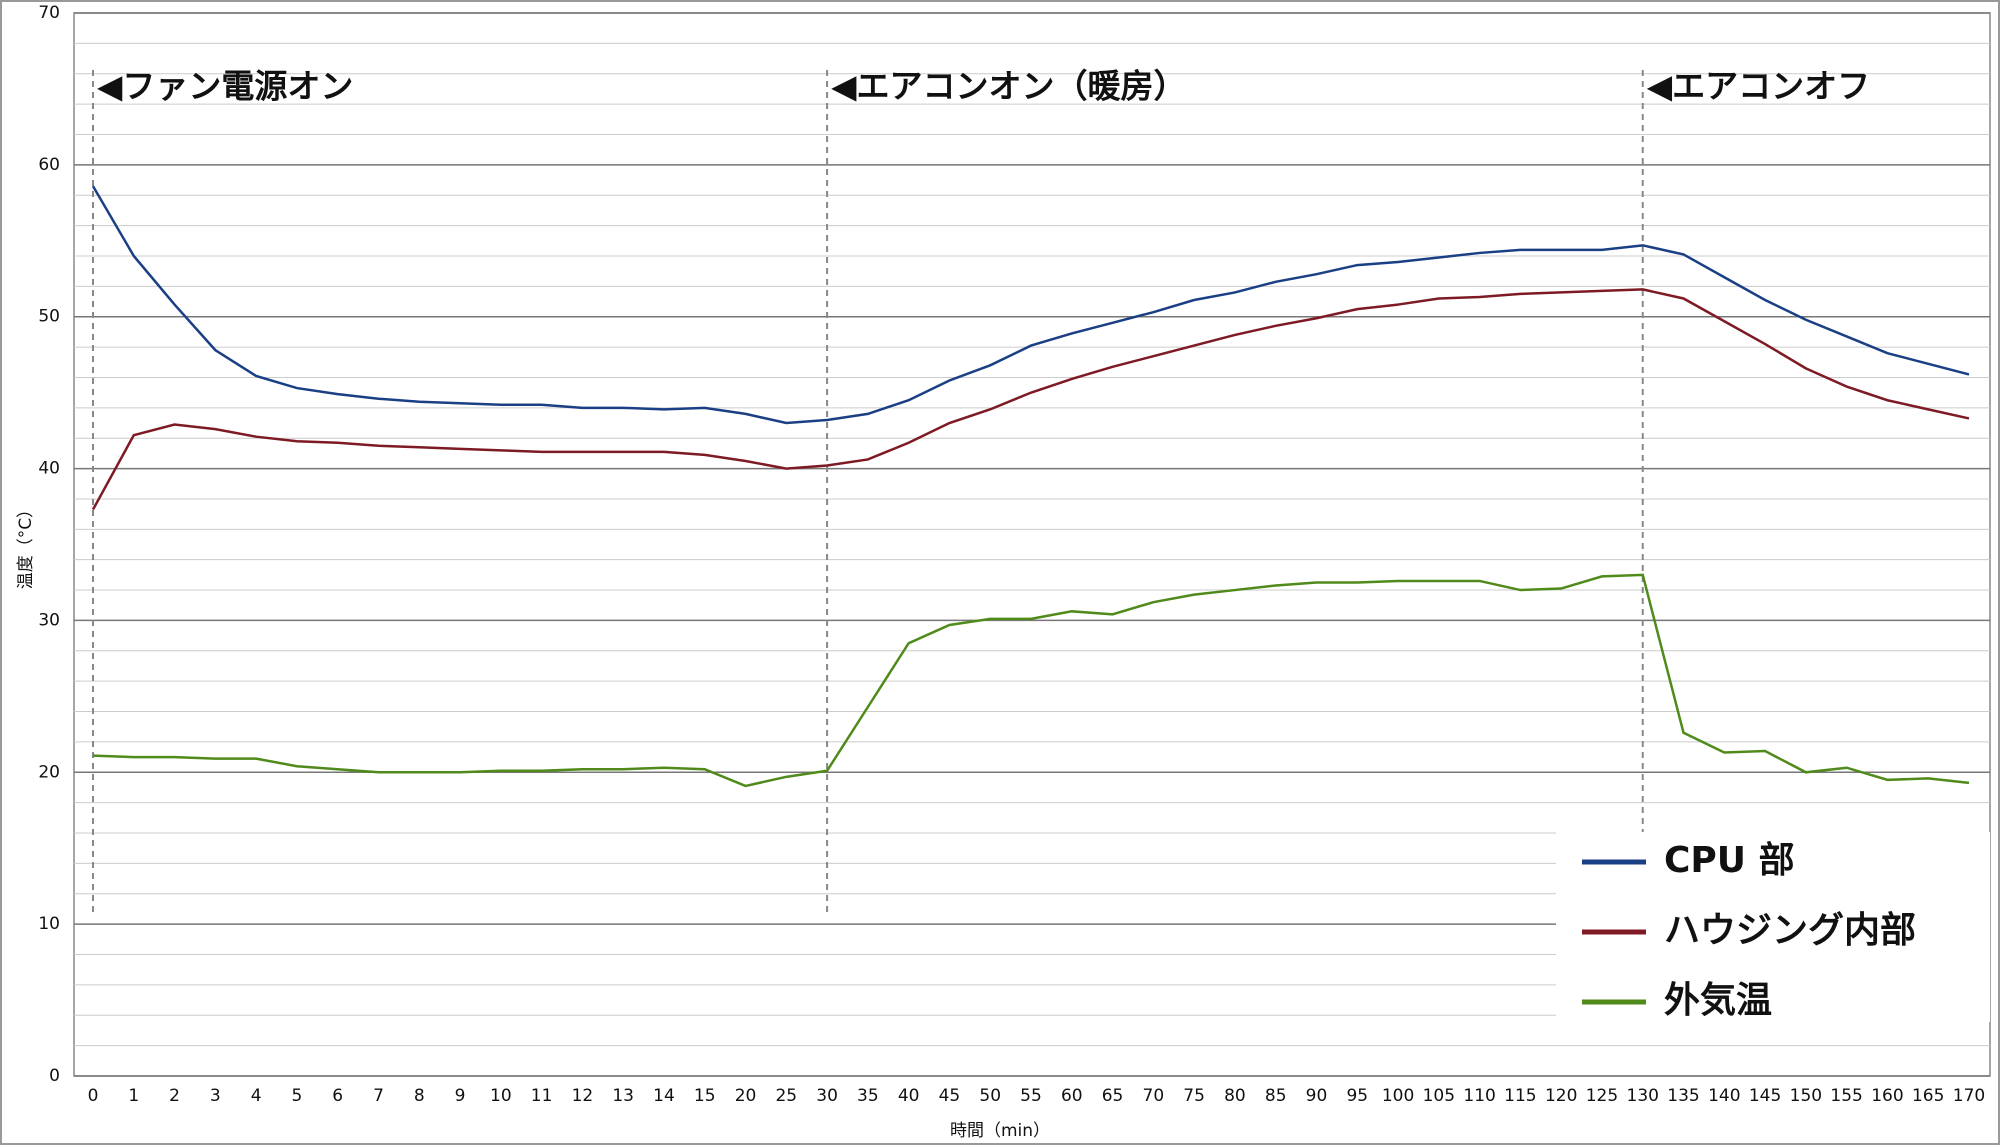 Image resolution: width=2000 pixels, height=1145 pixels. What do you see at coordinates (174, 1096) in the screenshot?
I see `x-tick-label: 2` at bounding box center [174, 1096].